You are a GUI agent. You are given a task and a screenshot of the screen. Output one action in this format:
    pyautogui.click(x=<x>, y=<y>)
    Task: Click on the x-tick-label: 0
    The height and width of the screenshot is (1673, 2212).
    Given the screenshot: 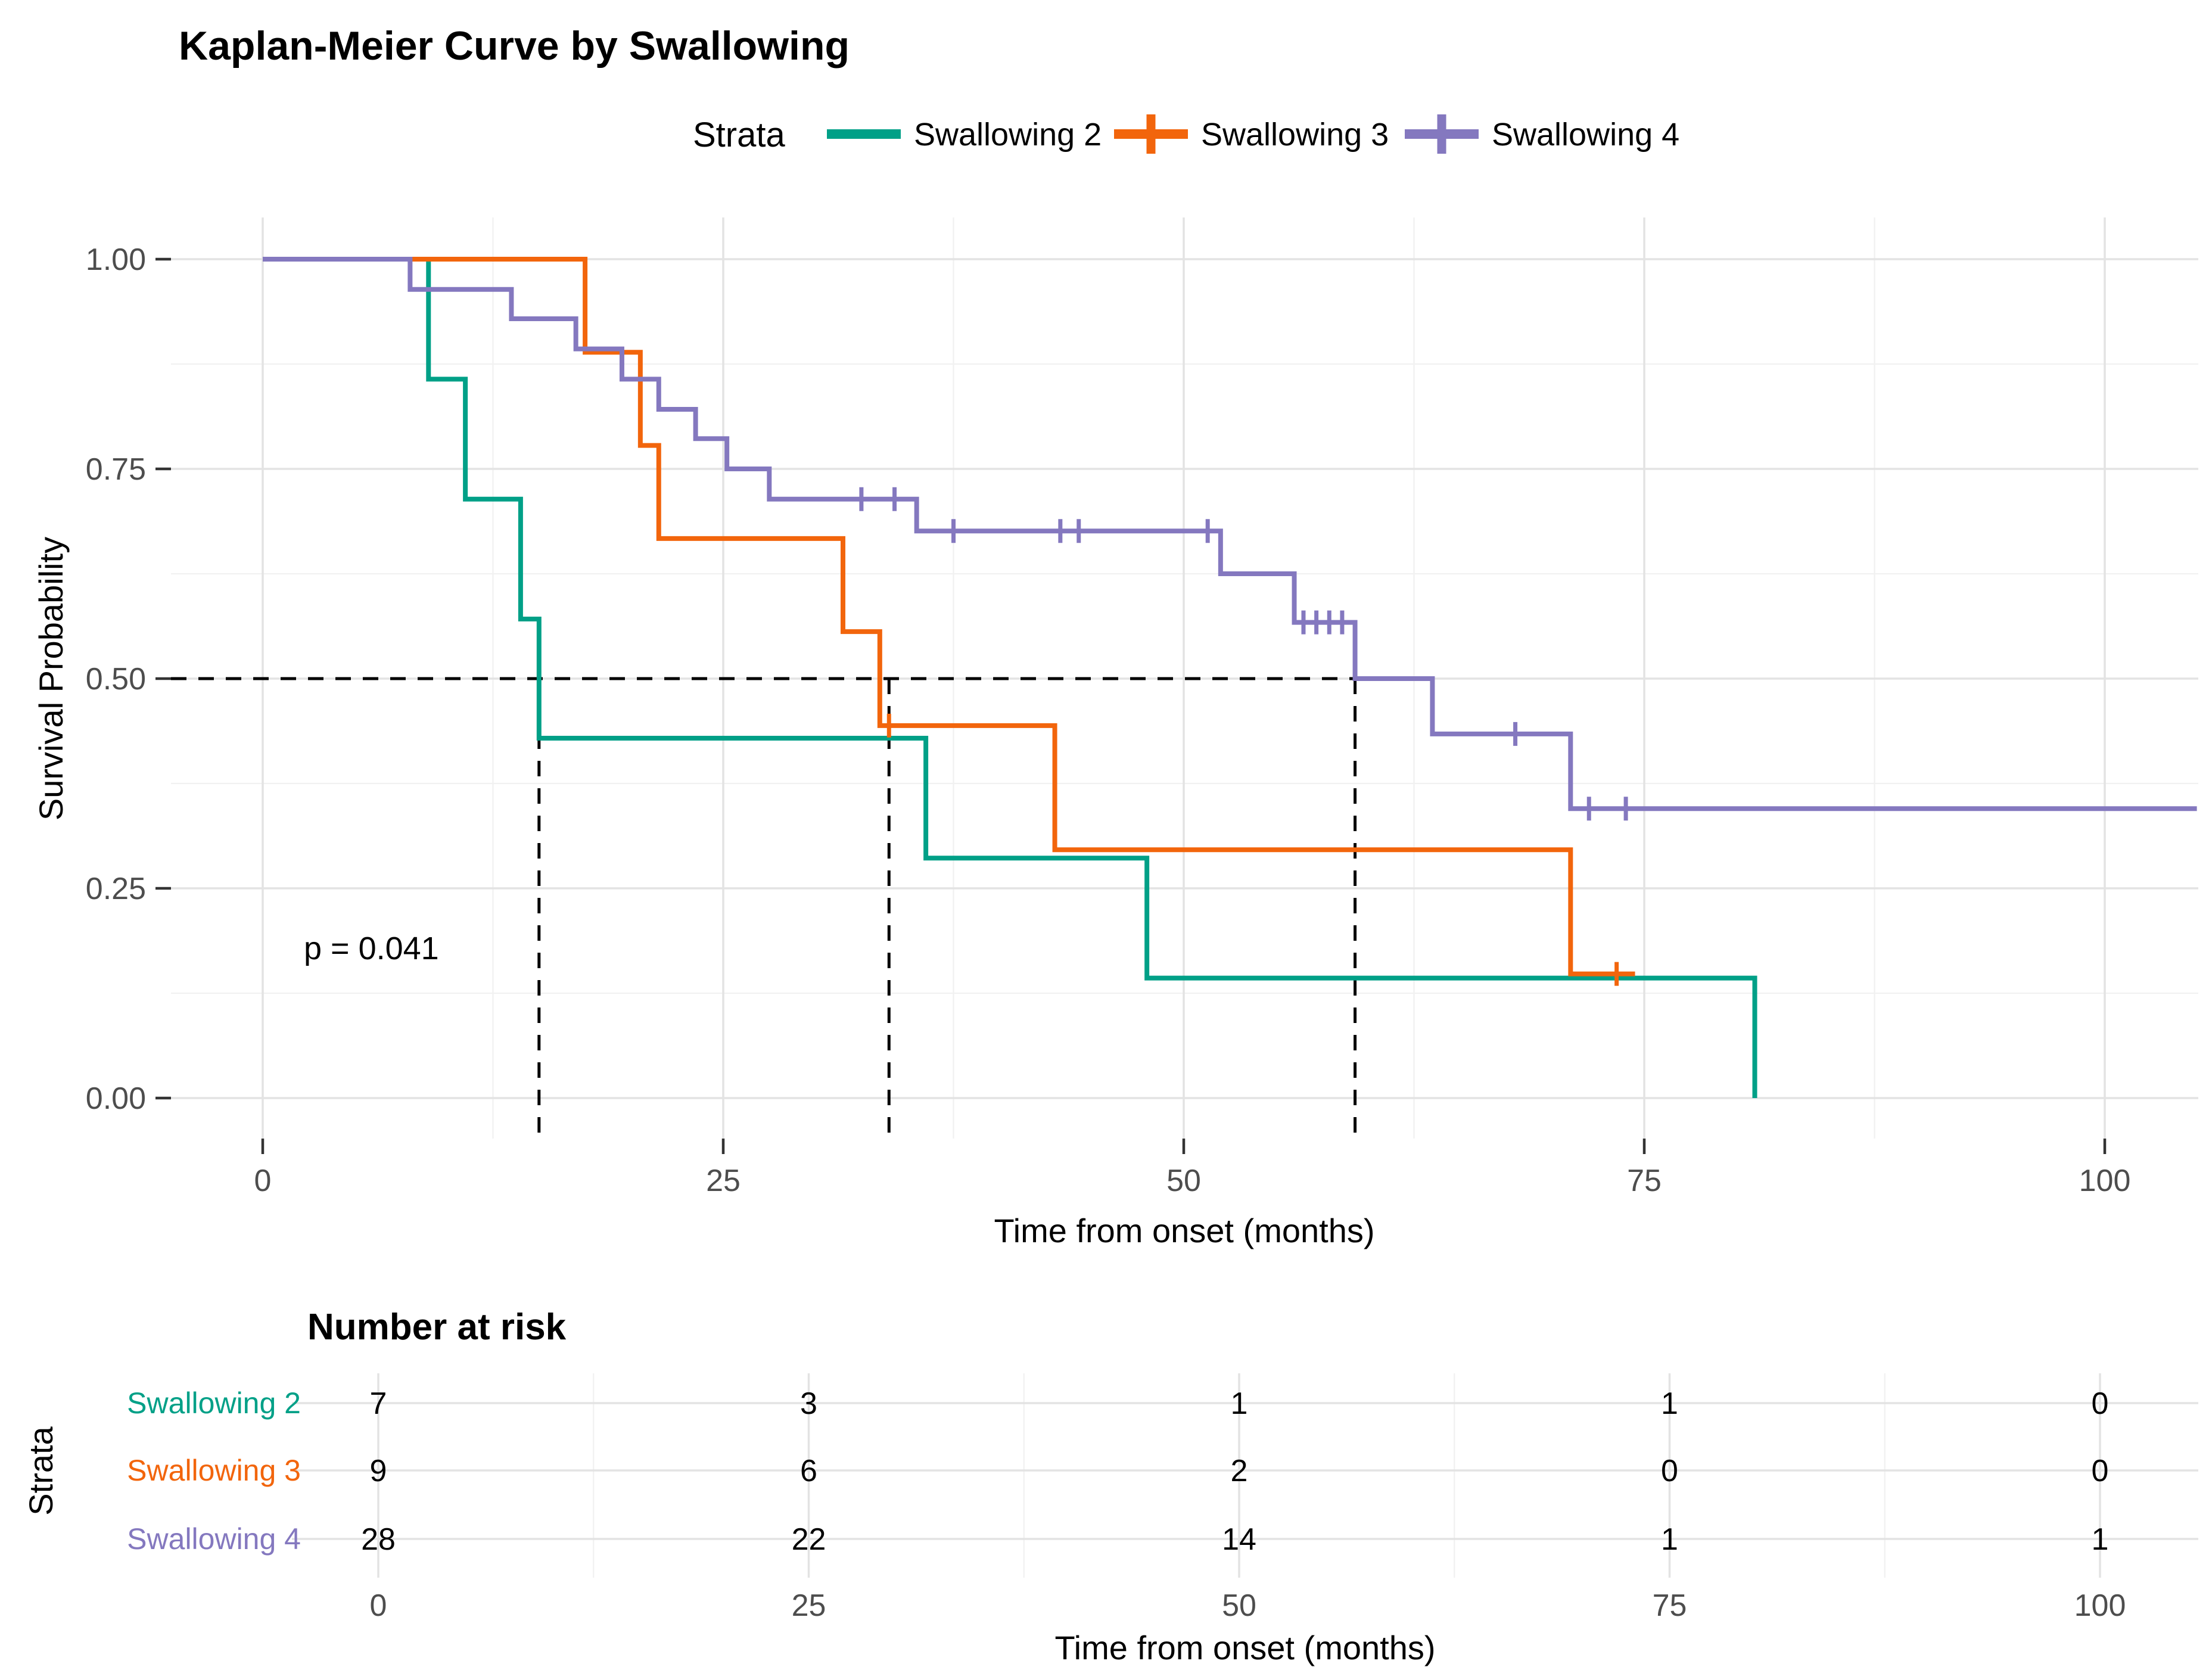 What is the action you would take?
    pyautogui.click(x=263, y=1181)
    